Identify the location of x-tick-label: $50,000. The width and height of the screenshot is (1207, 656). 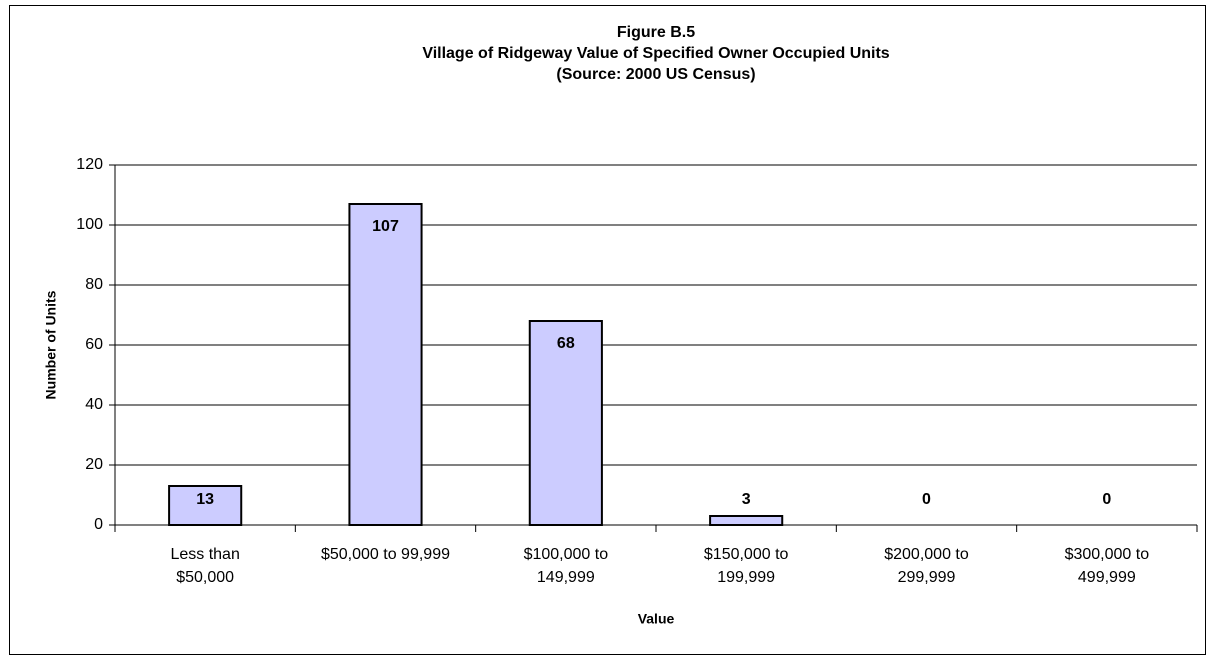
(205, 577).